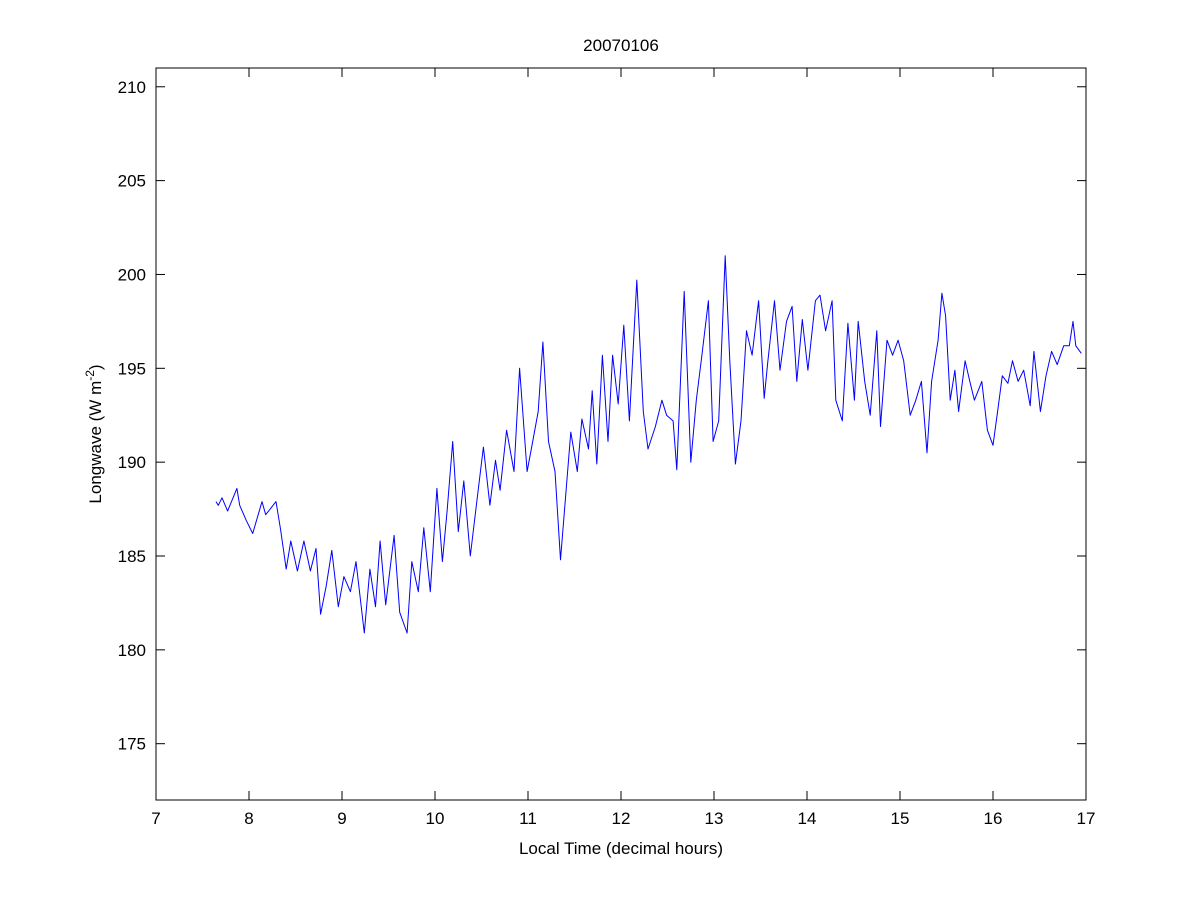 The width and height of the screenshot is (1200, 900). Describe the element at coordinates (132, 368) in the screenshot. I see `y-tick-label: 195` at that location.